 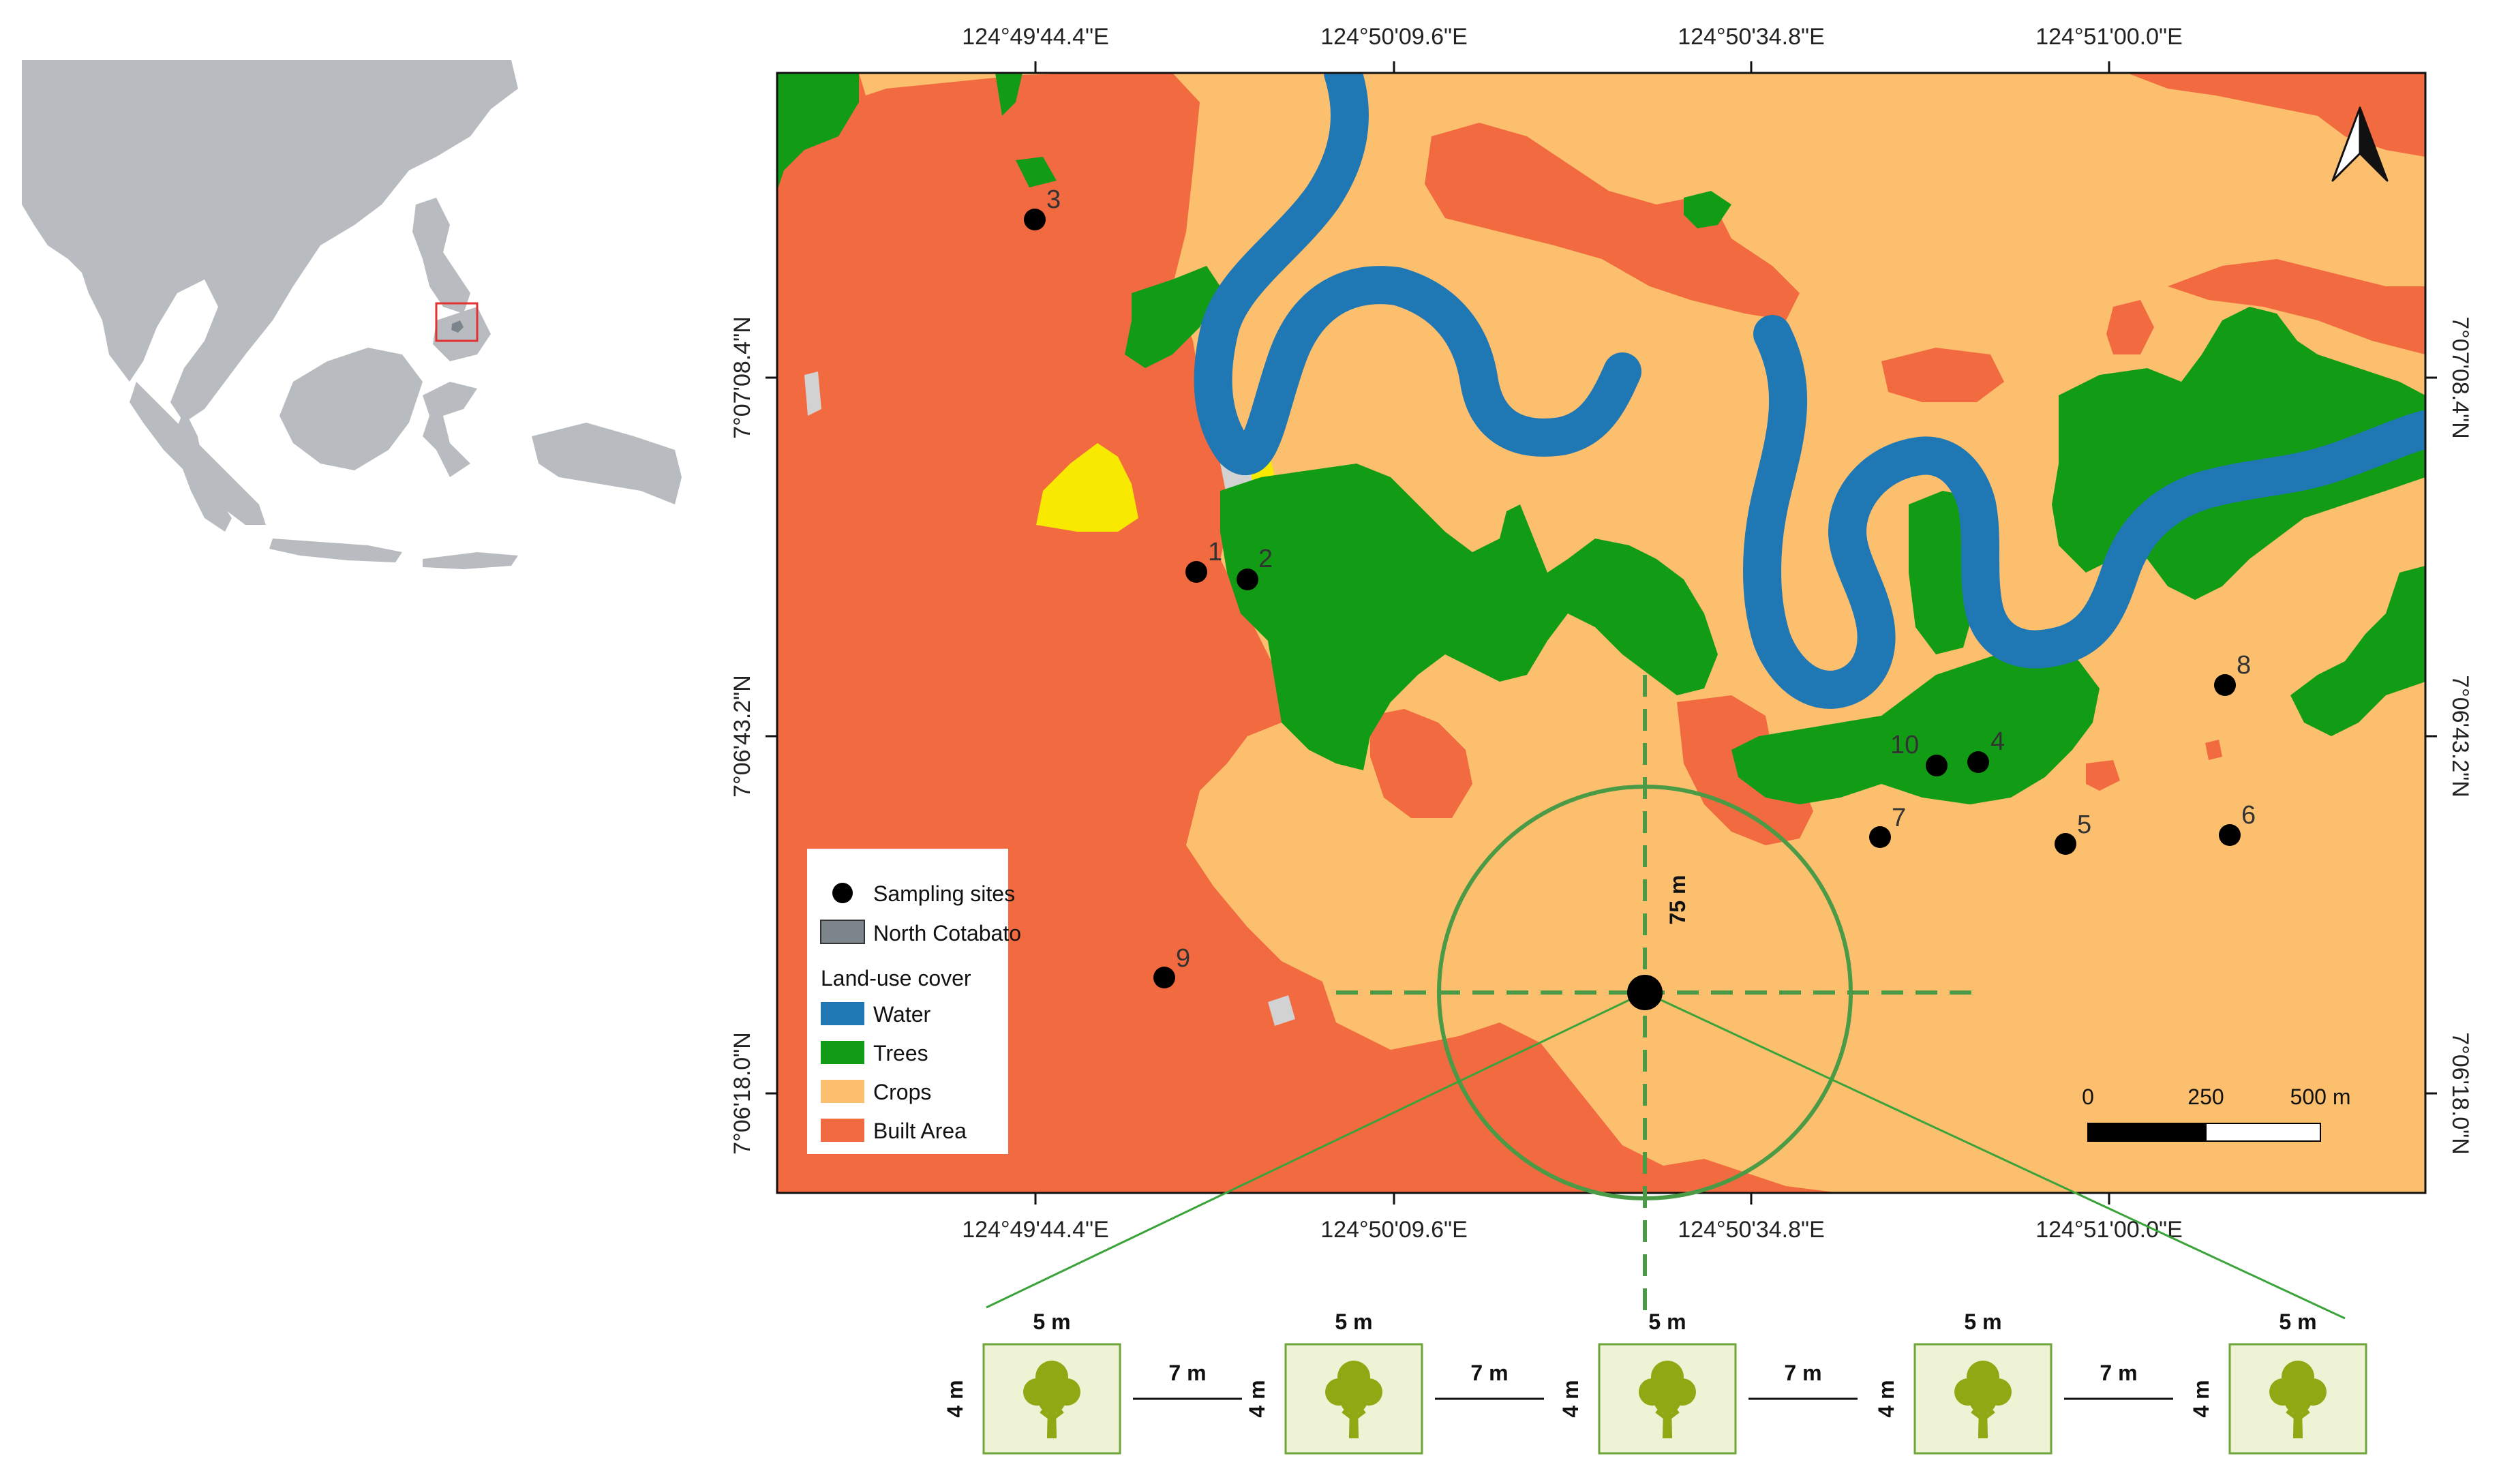 I want to click on inset-cotabato, so click(x=458, y=326).